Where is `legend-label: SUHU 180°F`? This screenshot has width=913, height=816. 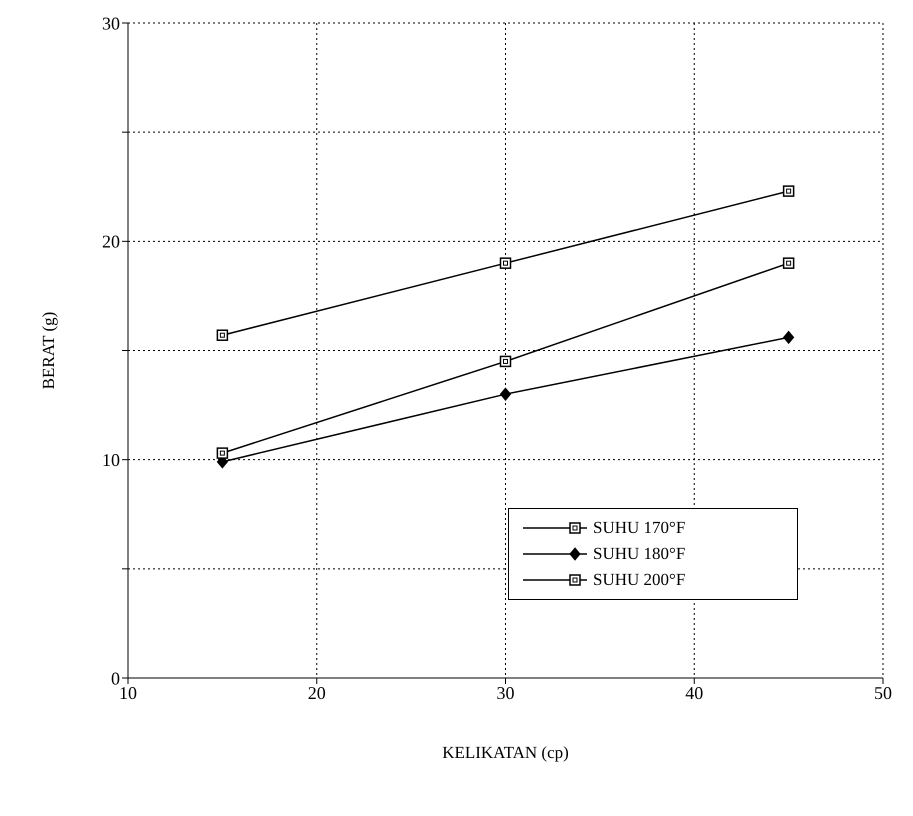
legend-label: SUHU 180°F is located at coordinates (639, 554).